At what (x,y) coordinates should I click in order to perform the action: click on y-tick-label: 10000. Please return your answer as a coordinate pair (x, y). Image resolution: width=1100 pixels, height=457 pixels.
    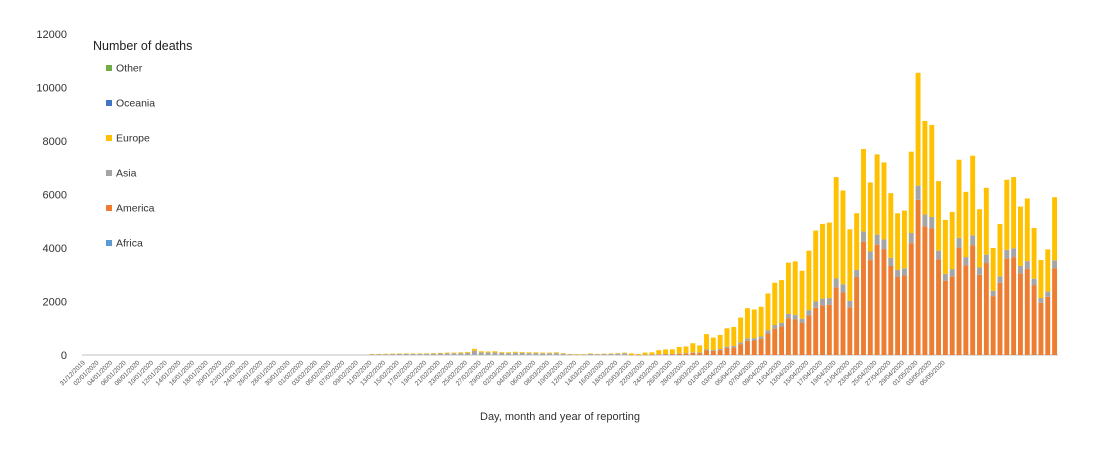
    Looking at the image, I should click on (51, 89).